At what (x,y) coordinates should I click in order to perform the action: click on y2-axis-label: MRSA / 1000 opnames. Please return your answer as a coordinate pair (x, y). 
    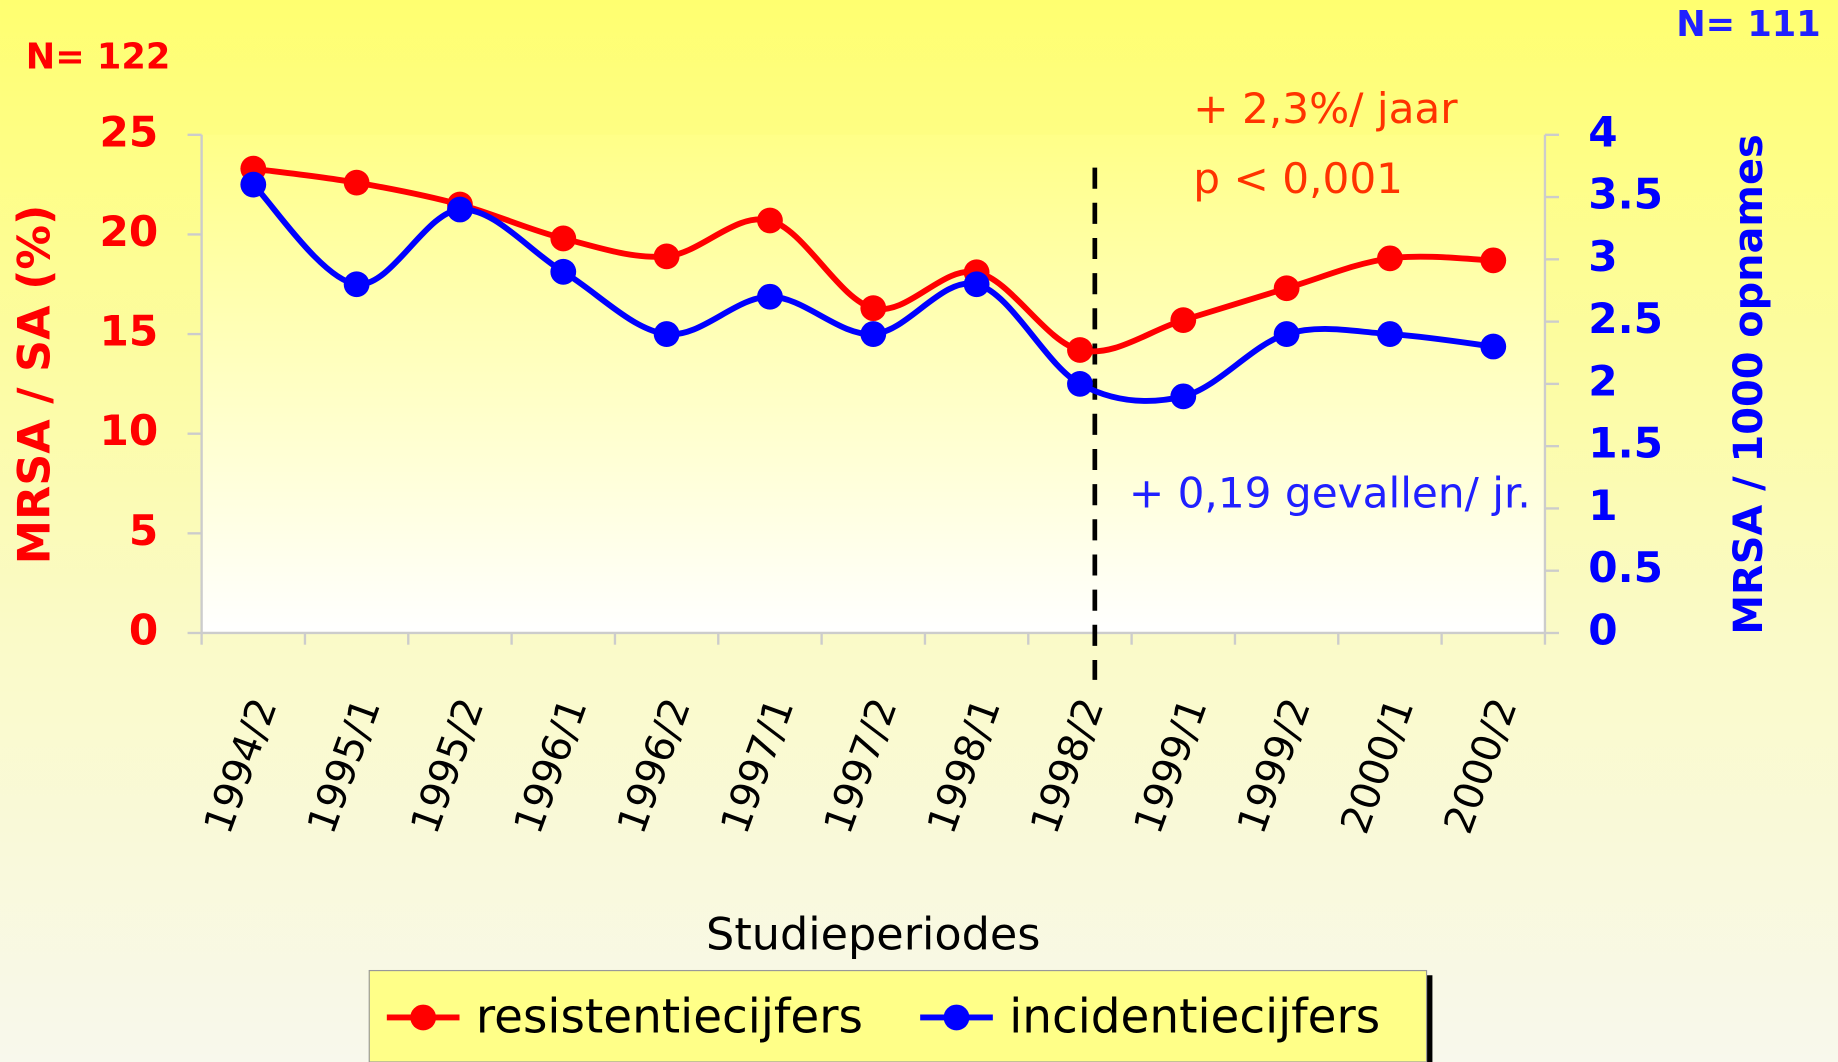
    Looking at the image, I should click on (1749, 384).